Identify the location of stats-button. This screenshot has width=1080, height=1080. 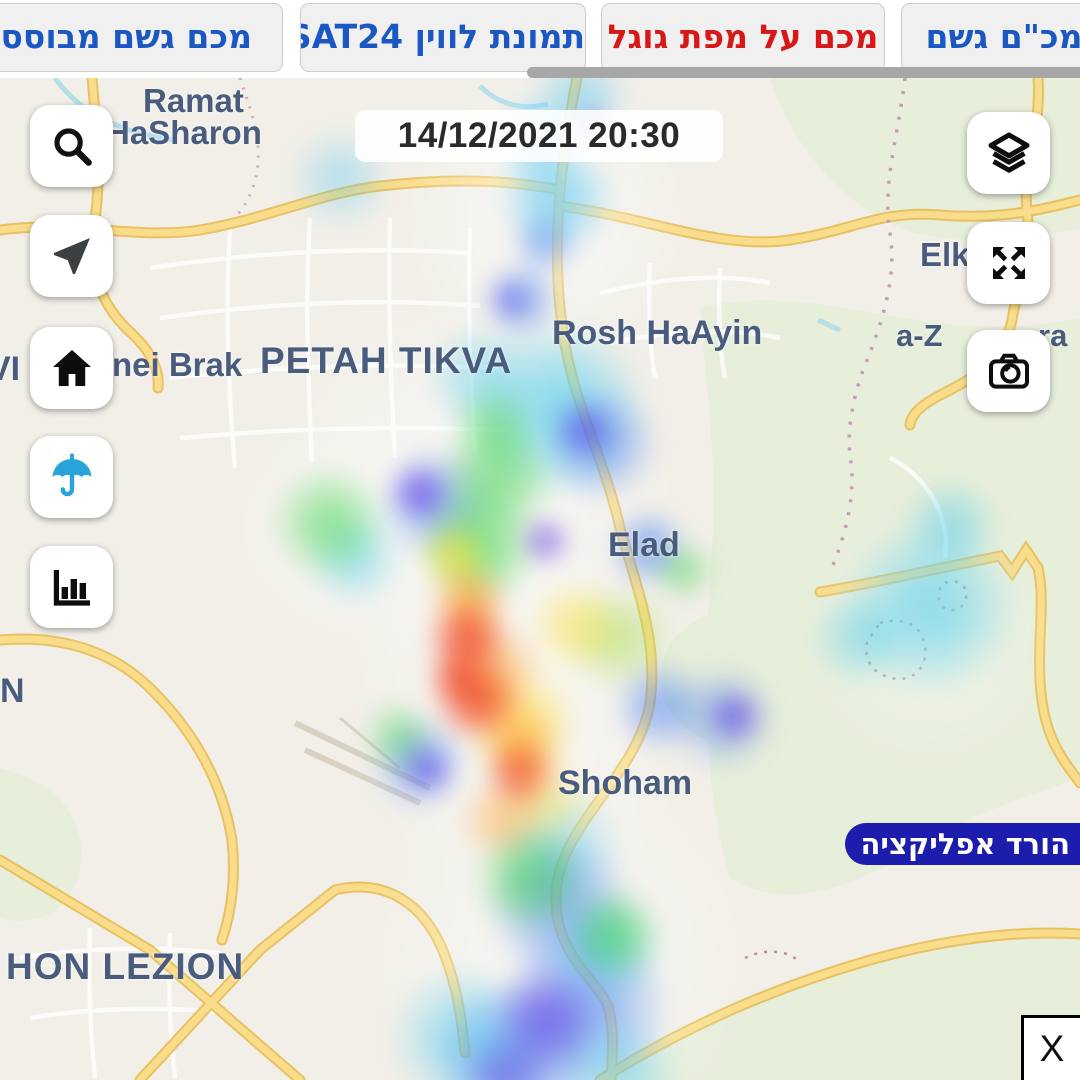
(71, 587).